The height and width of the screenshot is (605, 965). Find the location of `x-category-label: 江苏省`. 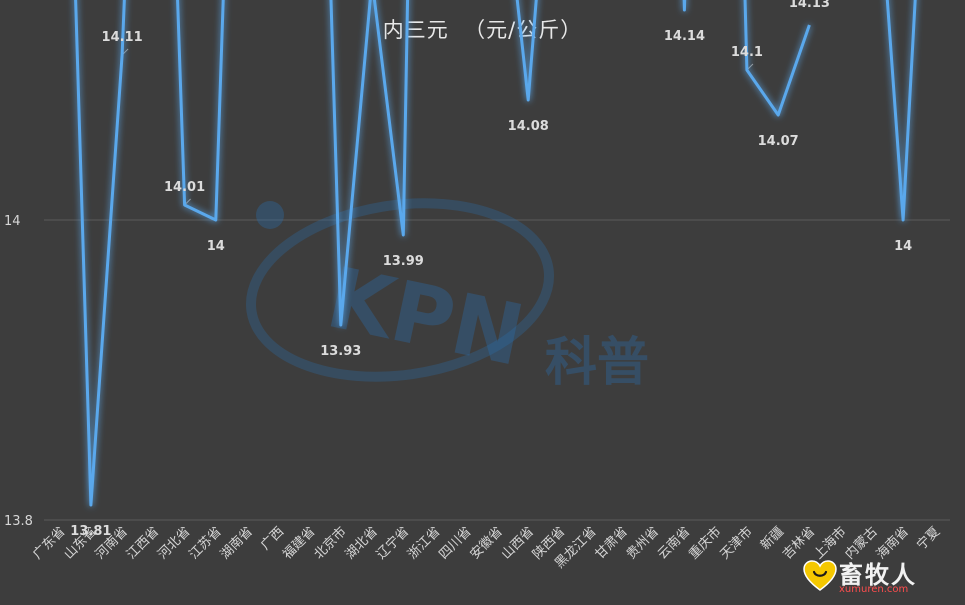

x-category-label: 江苏省 is located at coordinates (205, 543).